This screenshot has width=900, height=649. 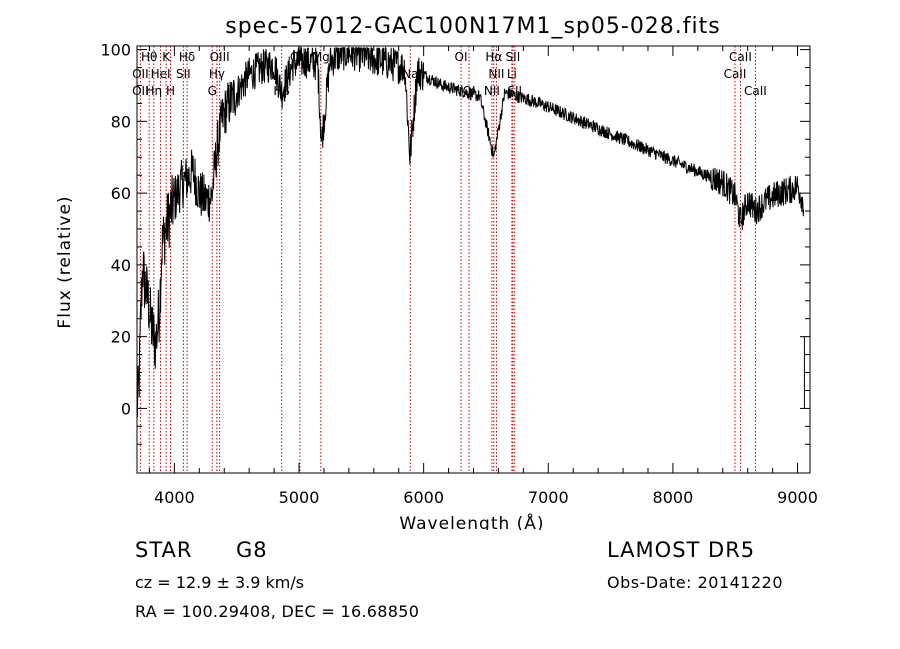 What do you see at coordinates (681, 550) in the screenshot?
I see `survey-name: LAMOST DR5` at bounding box center [681, 550].